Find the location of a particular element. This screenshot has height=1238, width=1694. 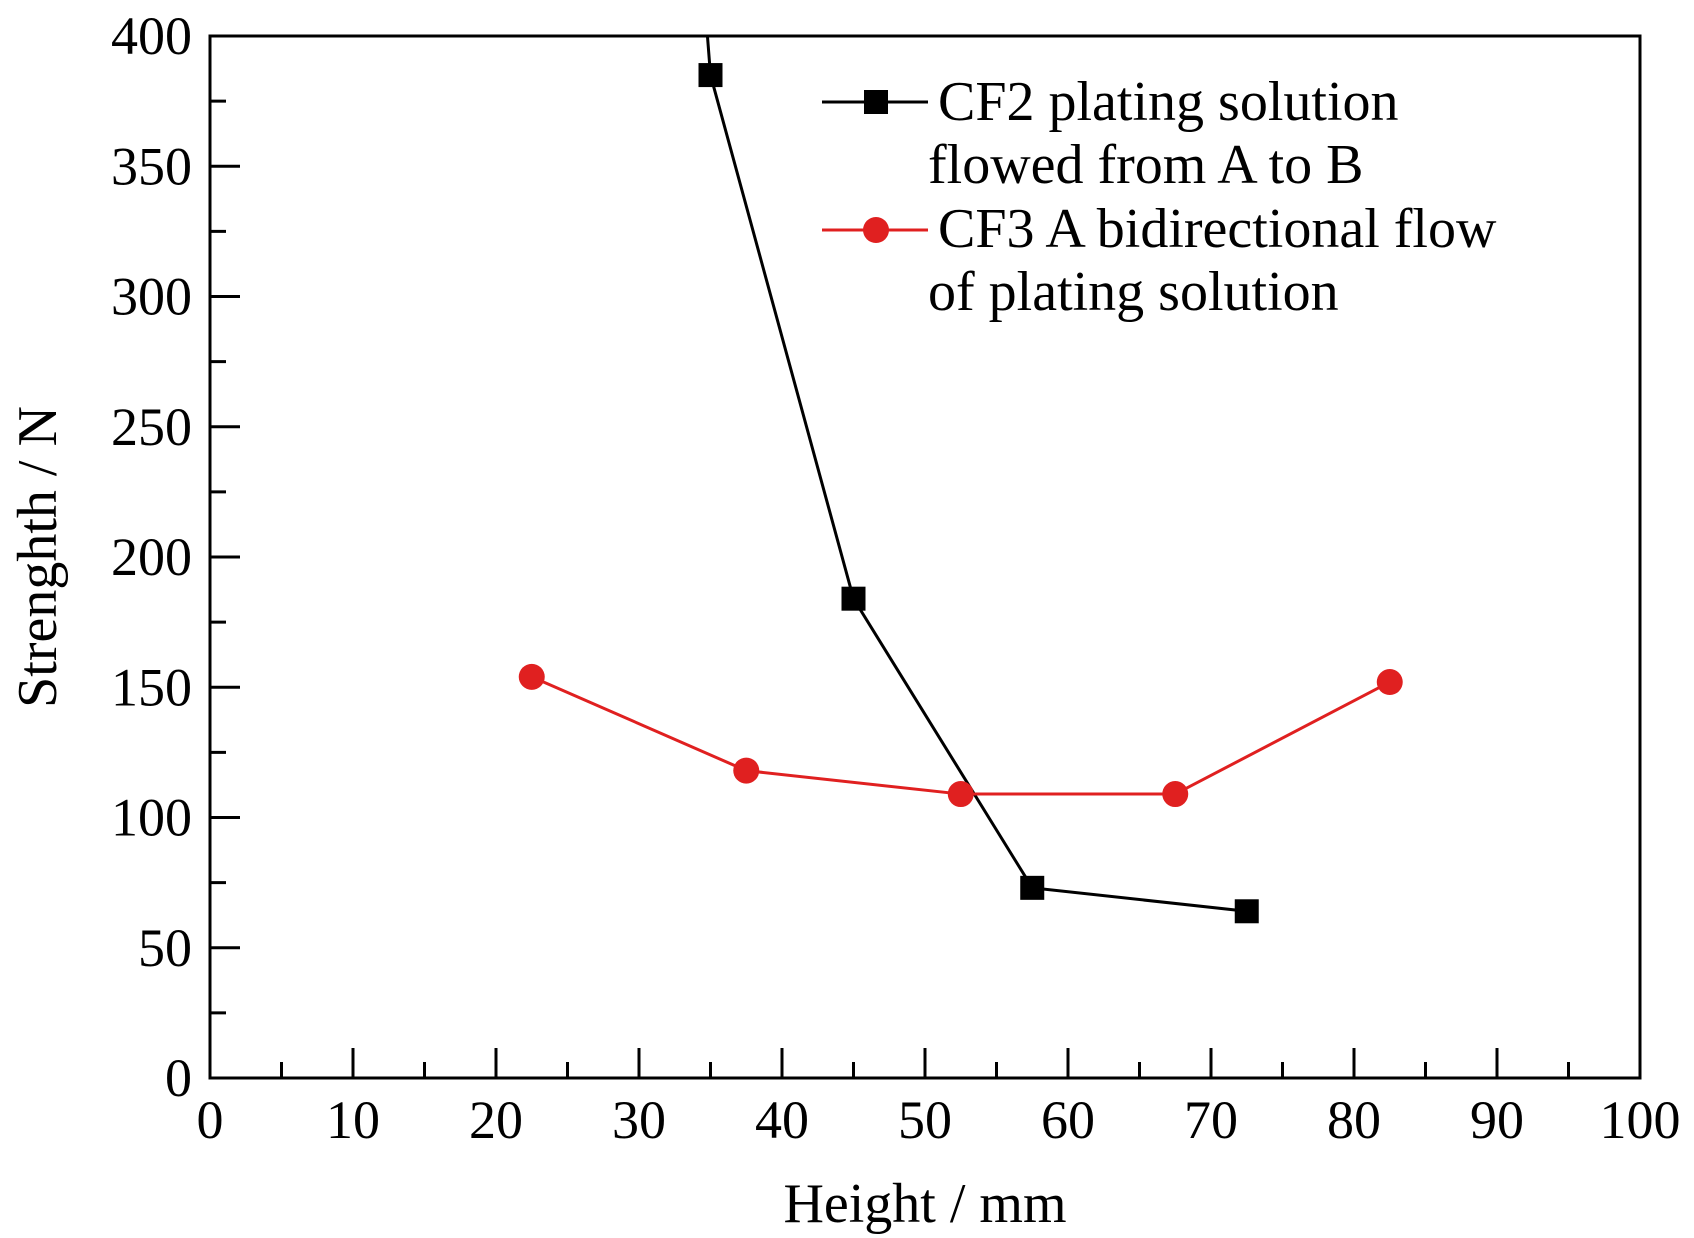

x-tick-label: 0 is located at coordinates (210, 1120).